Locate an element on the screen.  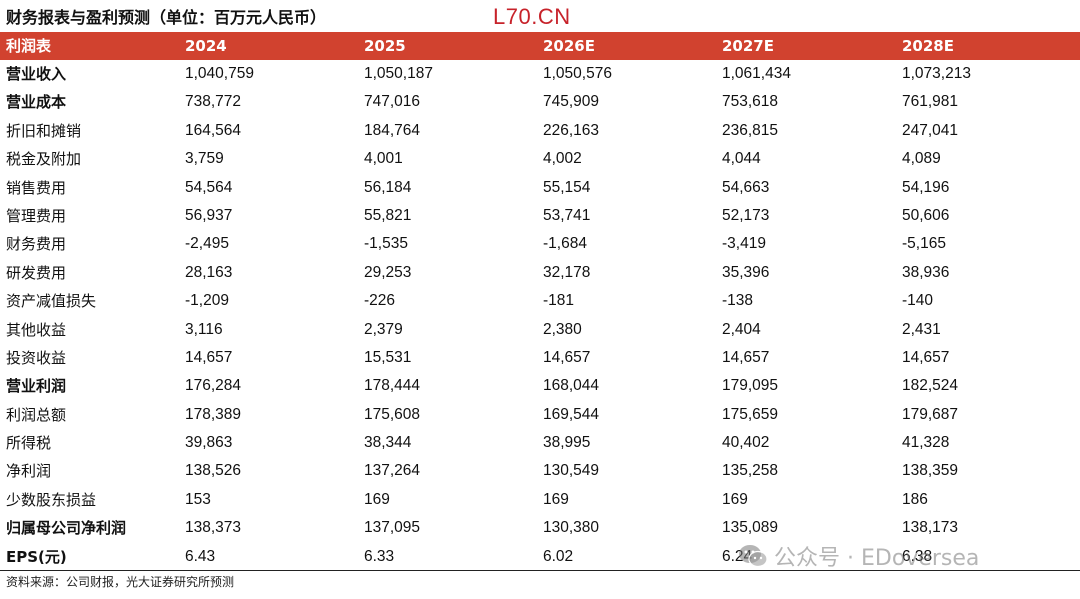
row-value: 153 is located at coordinates (198, 499).